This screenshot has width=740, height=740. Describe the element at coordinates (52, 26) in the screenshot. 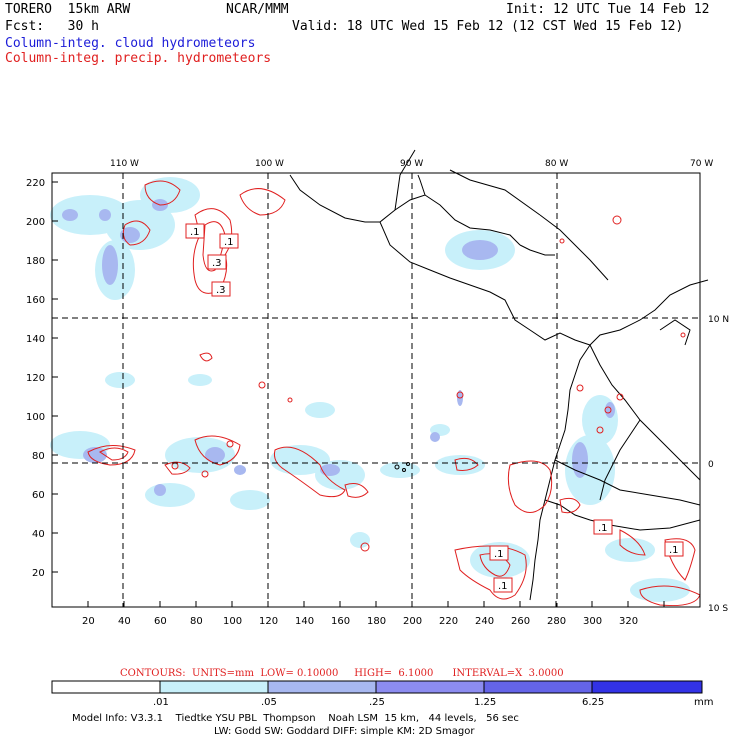

I see `forecast-hour: Fcst: 30 h` at that location.